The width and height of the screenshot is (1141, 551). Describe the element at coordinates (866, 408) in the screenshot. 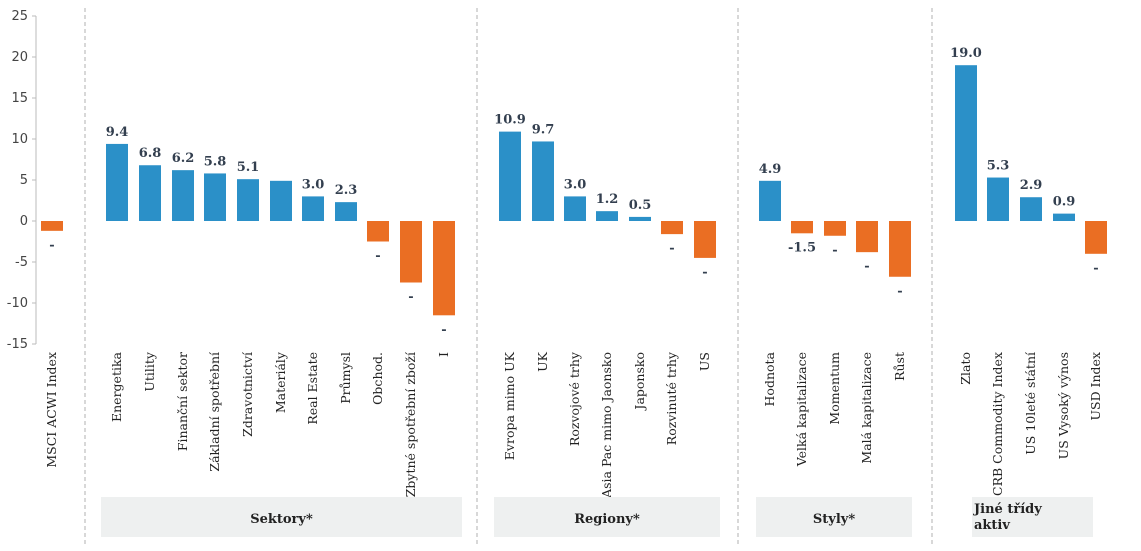

I see `category-label: Malá kapitalizace` at that location.